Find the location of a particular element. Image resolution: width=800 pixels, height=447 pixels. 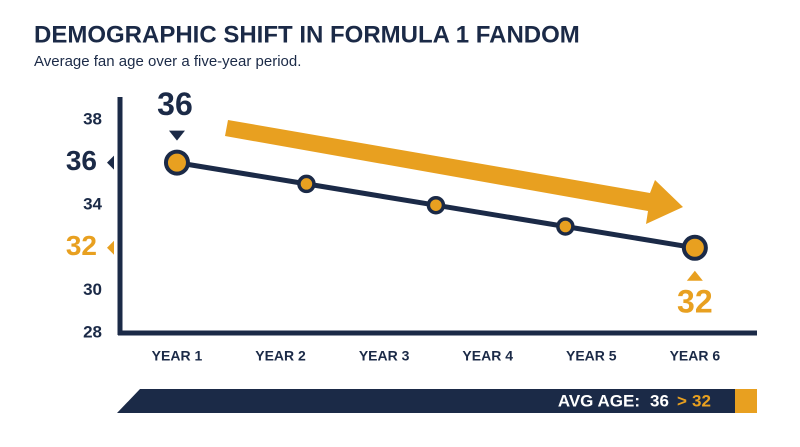

trend-arrow-shape is located at coordinates (454, 172).